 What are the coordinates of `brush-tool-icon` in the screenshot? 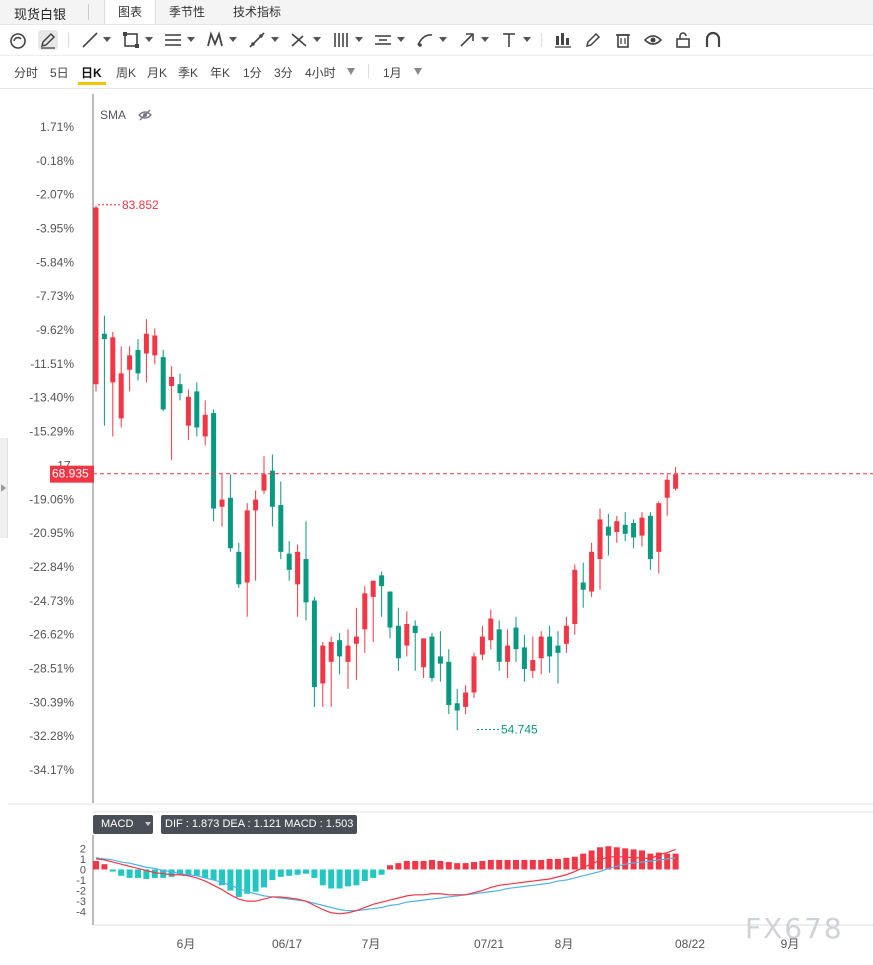 It's located at (425, 40).